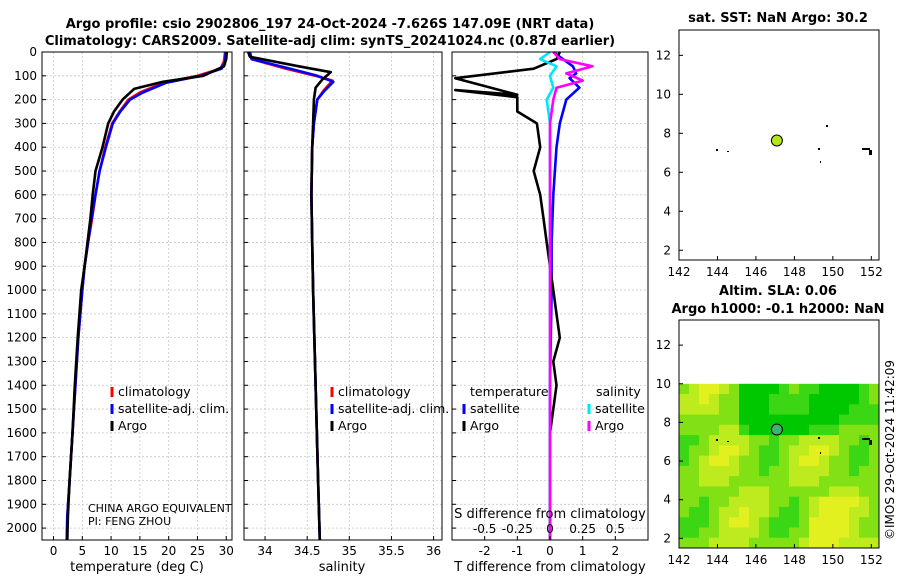 The image size is (900, 584). Describe the element at coordinates (33, 52) in the screenshot. I see `y-tick-label: 0` at that location.